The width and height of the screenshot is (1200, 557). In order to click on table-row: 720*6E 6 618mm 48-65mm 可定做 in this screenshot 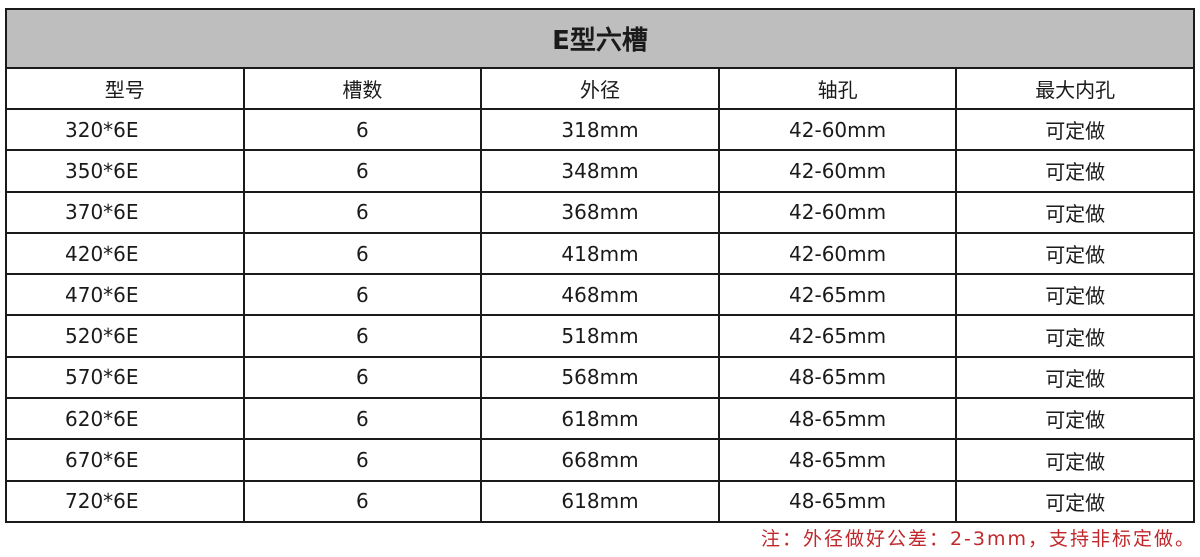, I will do `click(600, 501)`.